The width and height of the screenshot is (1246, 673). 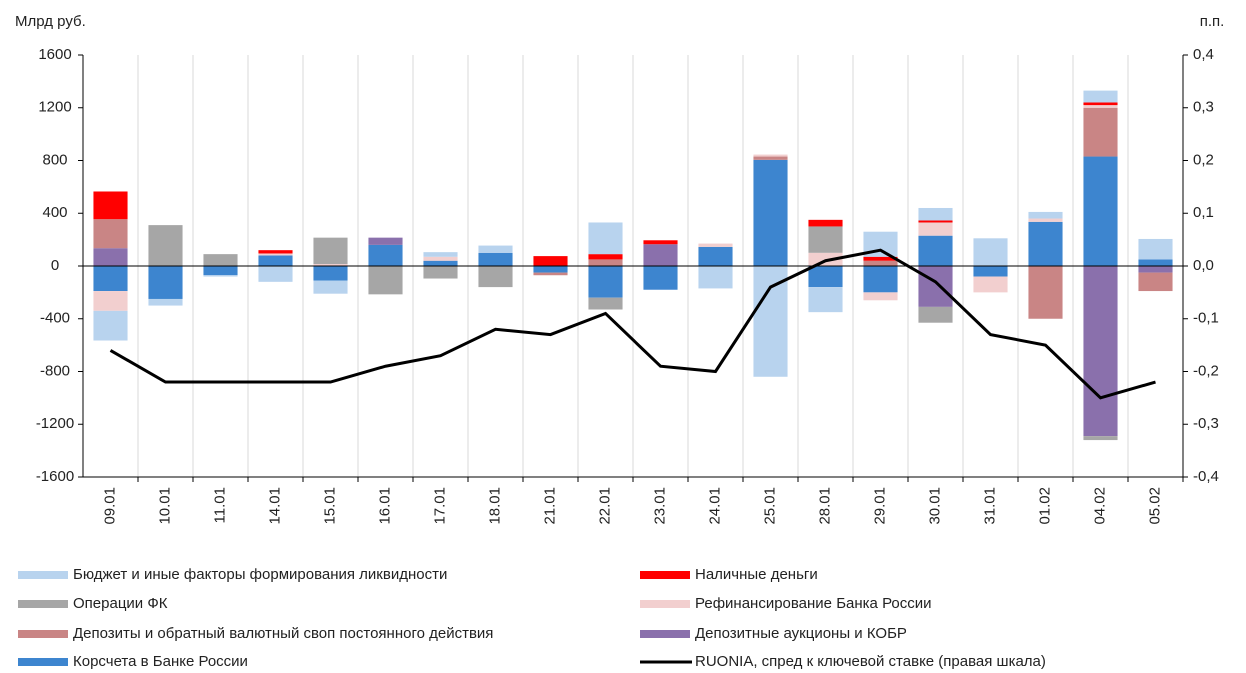 I want to click on y2-tick-label: 0,0, so click(x=1203, y=265).